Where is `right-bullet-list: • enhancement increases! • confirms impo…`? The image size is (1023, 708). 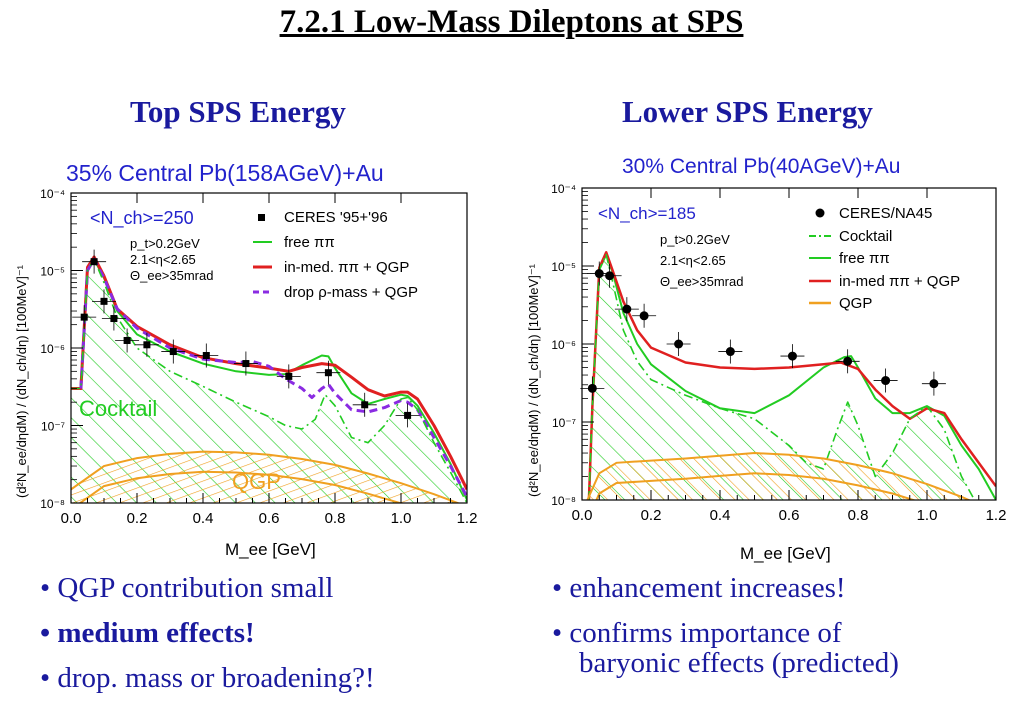 right-bullet-list: • enhancement increases! • confirms impo… is located at coordinates (725, 622).